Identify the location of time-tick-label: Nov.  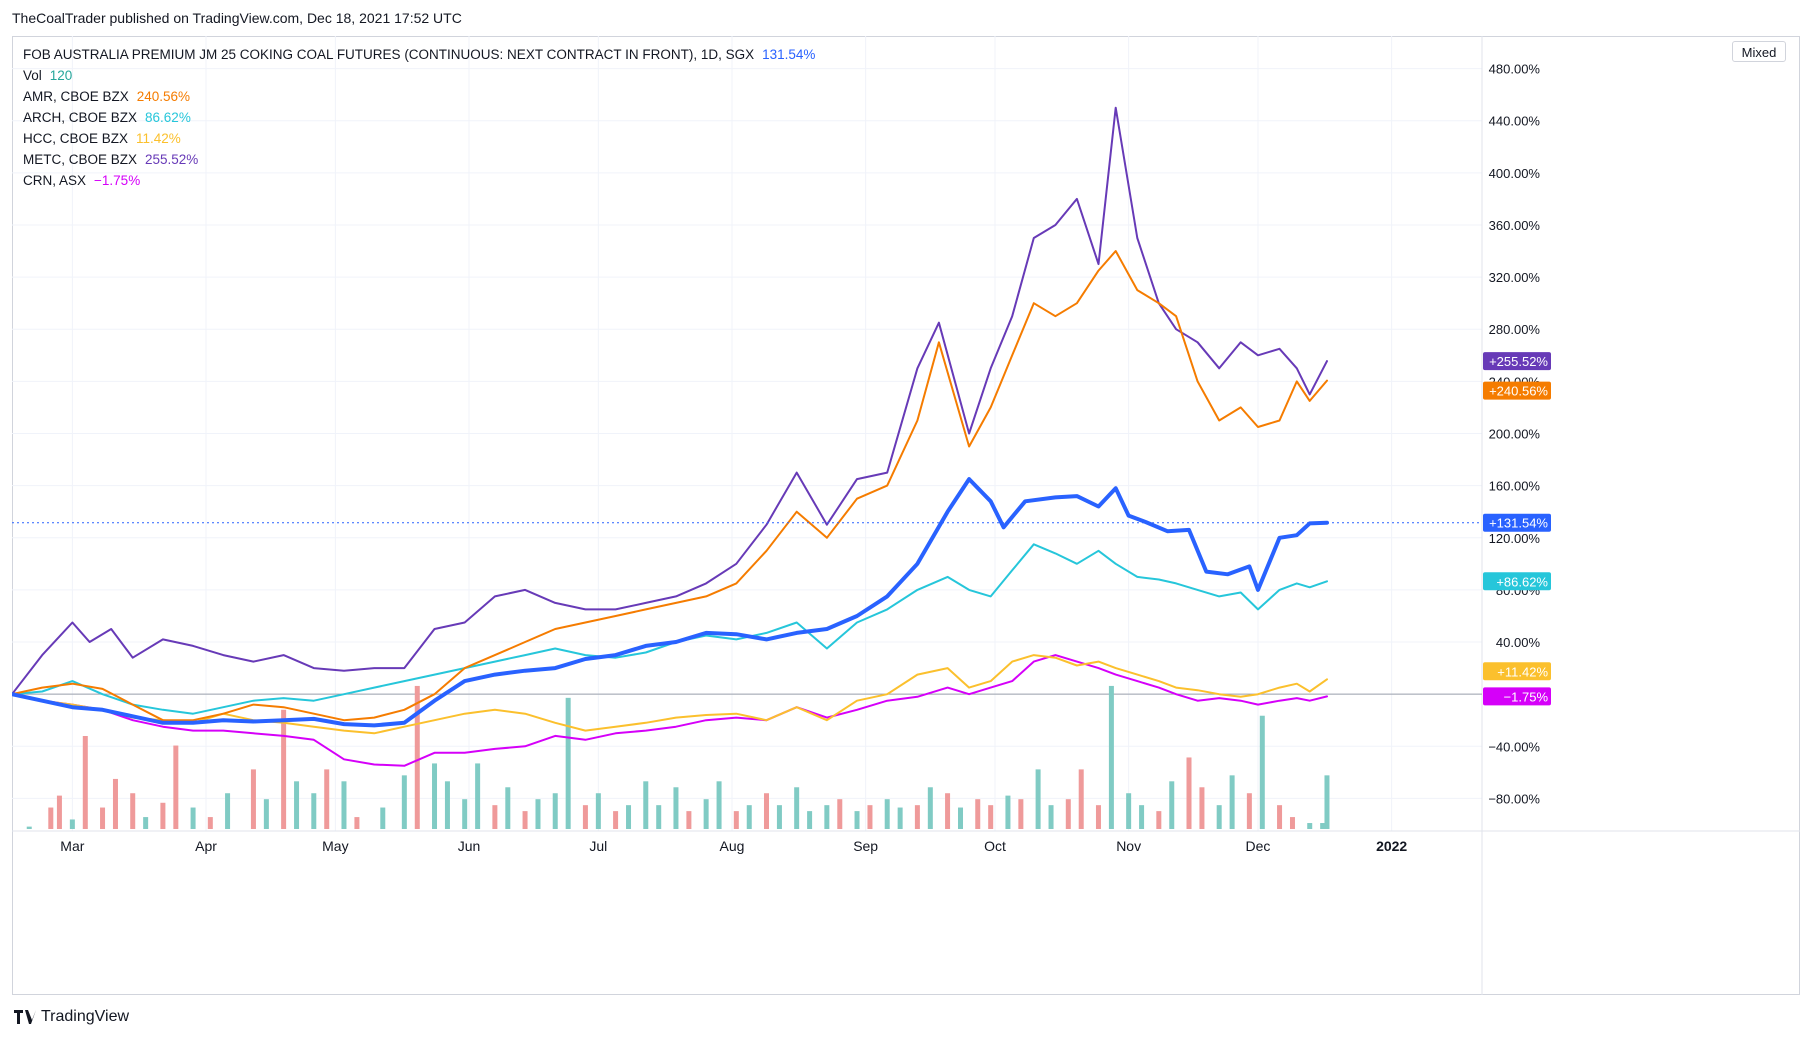
(1128, 846).